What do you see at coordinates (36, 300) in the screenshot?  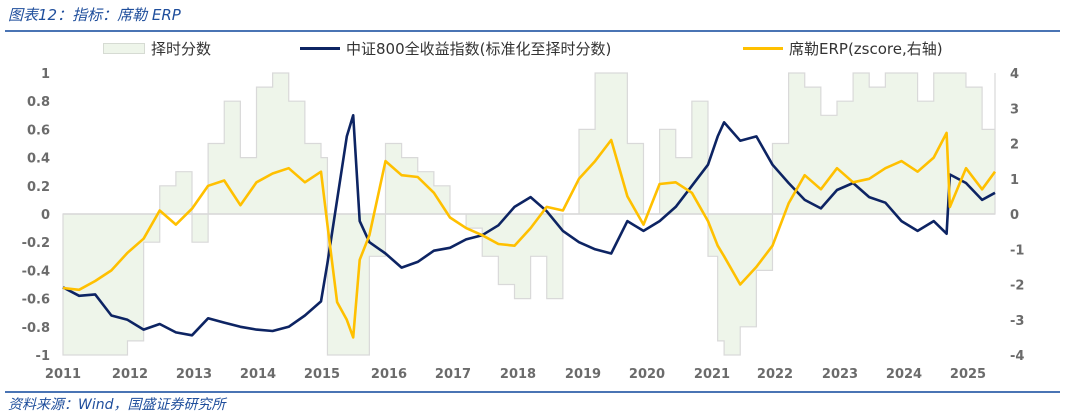 I see `left-tick-label: -0.6` at bounding box center [36, 300].